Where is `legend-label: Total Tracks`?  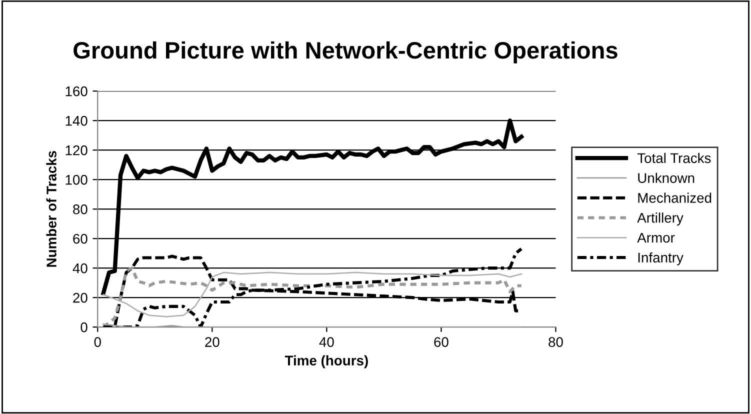
legend-label: Total Tracks is located at coordinates (674, 158).